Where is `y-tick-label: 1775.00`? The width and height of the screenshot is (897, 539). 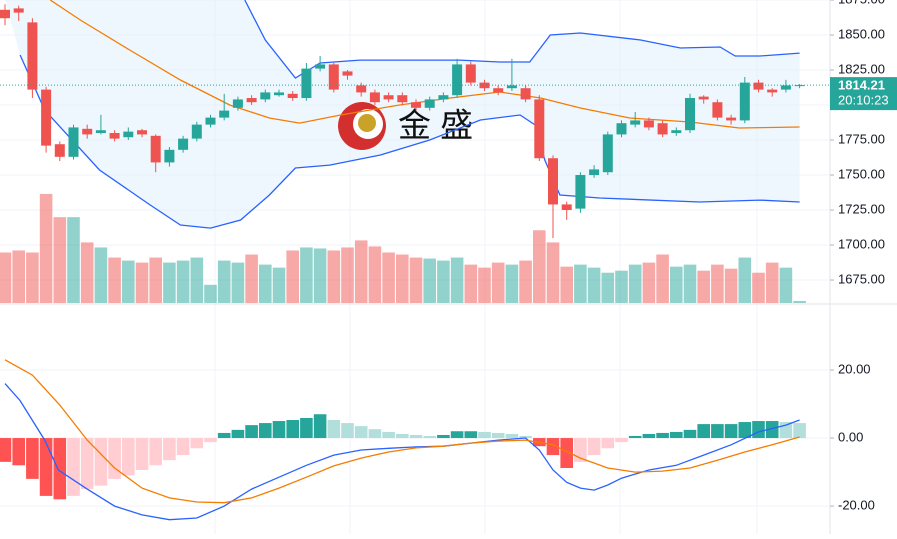
y-tick-label: 1775.00 is located at coordinates (861, 138).